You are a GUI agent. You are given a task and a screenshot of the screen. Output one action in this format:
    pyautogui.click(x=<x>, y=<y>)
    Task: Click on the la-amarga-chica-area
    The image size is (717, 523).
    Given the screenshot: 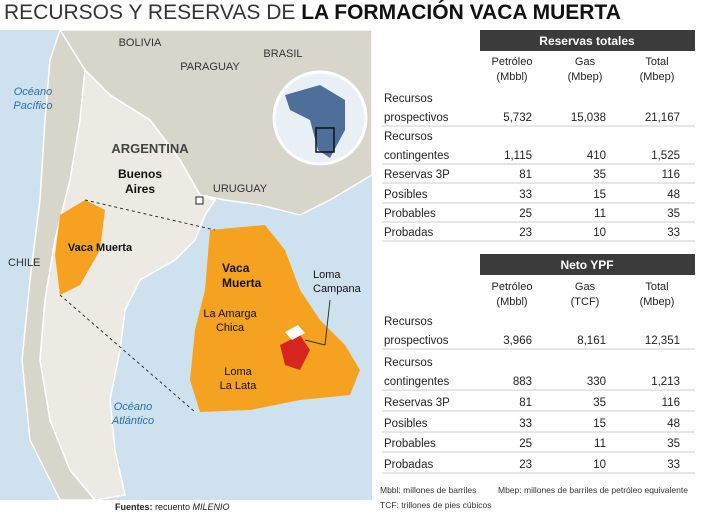 What is the action you would take?
    pyautogui.click(x=295, y=332)
    